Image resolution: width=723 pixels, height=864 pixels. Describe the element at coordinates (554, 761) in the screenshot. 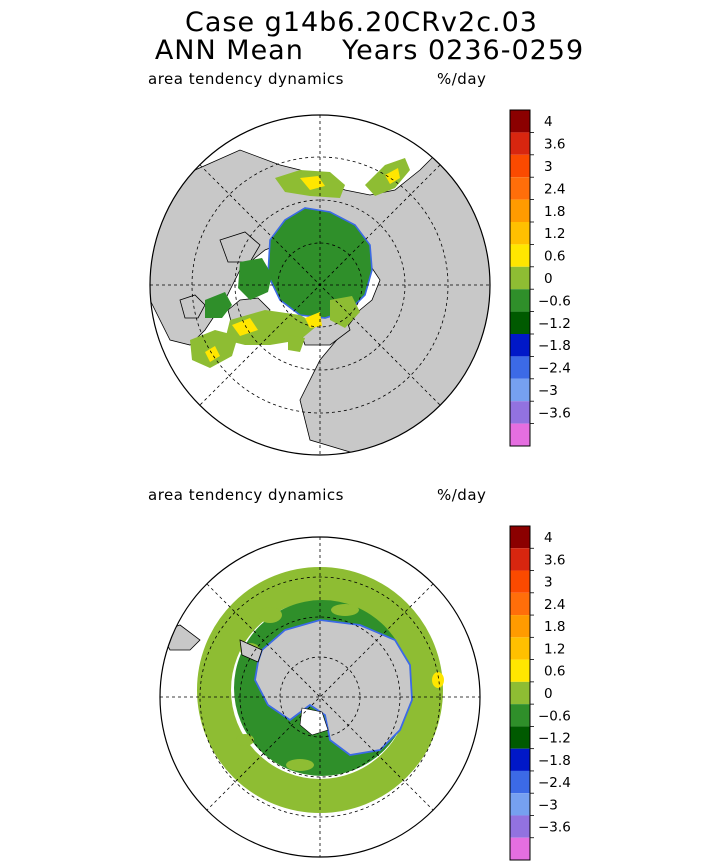

I see `south-colorbar-label: −1.8` at that location.